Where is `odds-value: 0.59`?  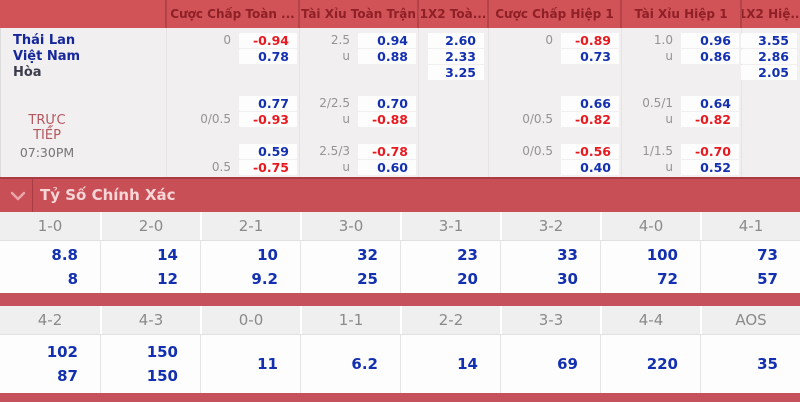 odds-value: 0.59 is located at coordinates (268, 151).